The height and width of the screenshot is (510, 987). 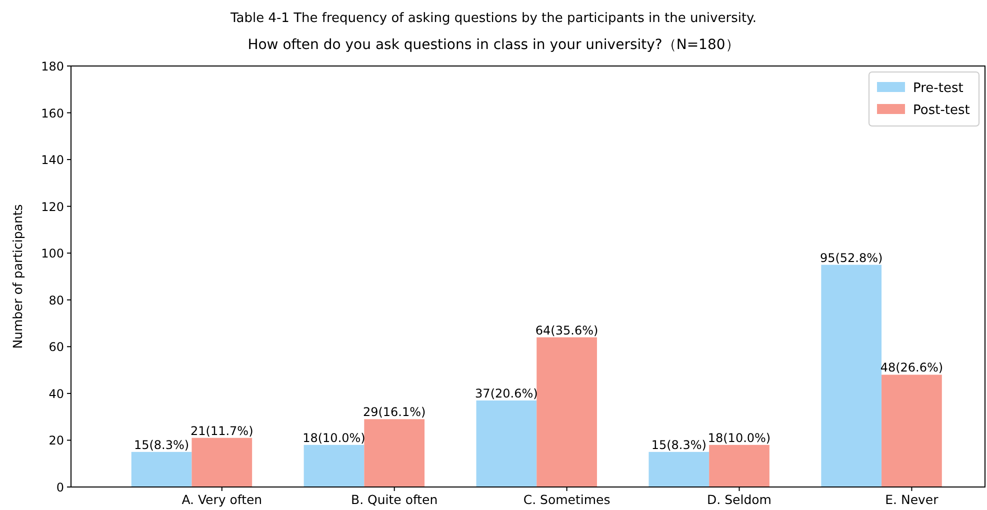 What do you see at coordinates (493, 18) in the screenshot?
I see `chart-title: Table 4-1 The frequency of asking questions by the participants in the university.` at bounding box center [493, 18].